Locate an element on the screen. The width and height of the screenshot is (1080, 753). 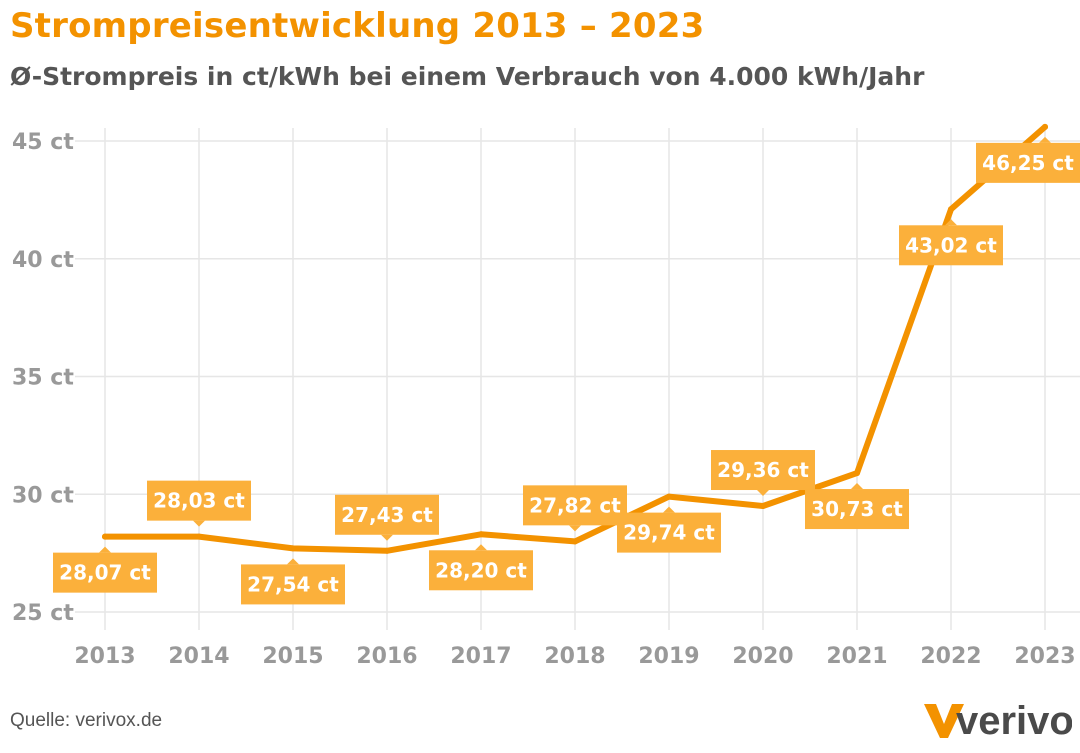
verivox-logo: verivox is located at coordinates (997, 718).